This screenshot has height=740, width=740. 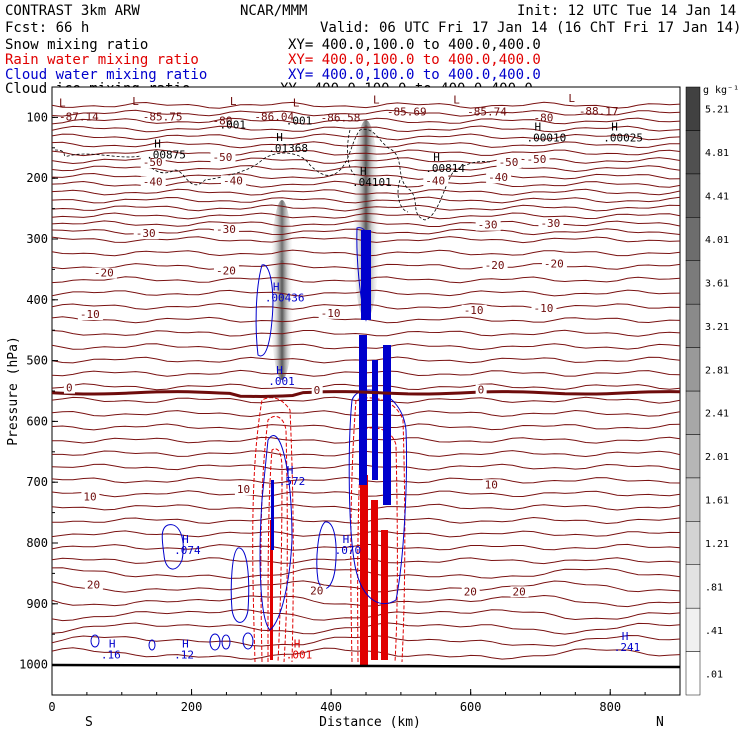 I want to click on field-cloud-water-xy: XY= 400.0,100.0 to 400.0,400.0, so click(x=414, y=75).